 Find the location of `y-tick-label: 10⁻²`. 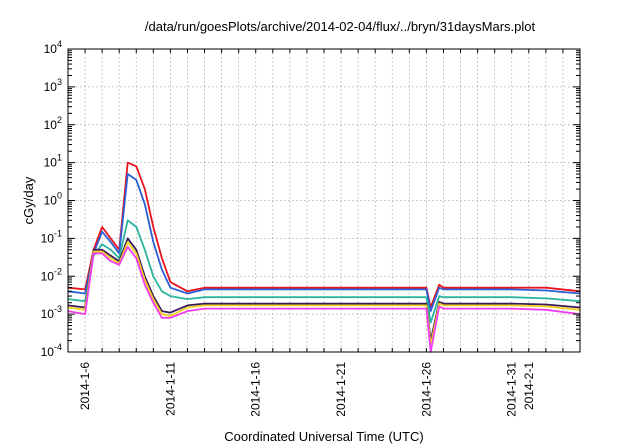

y-tick-label: 10⁻² is located at coordinates (51, 274).